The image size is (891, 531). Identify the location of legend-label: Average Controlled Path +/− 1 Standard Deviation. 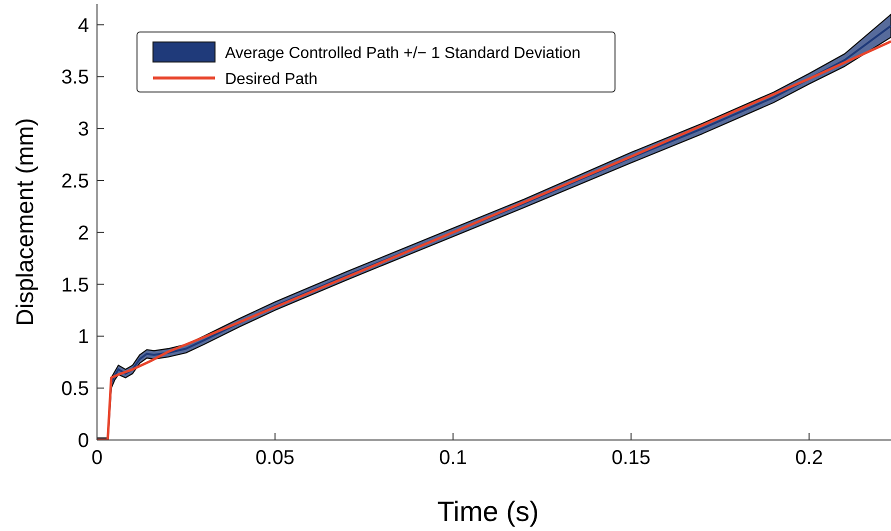
(402, 53).